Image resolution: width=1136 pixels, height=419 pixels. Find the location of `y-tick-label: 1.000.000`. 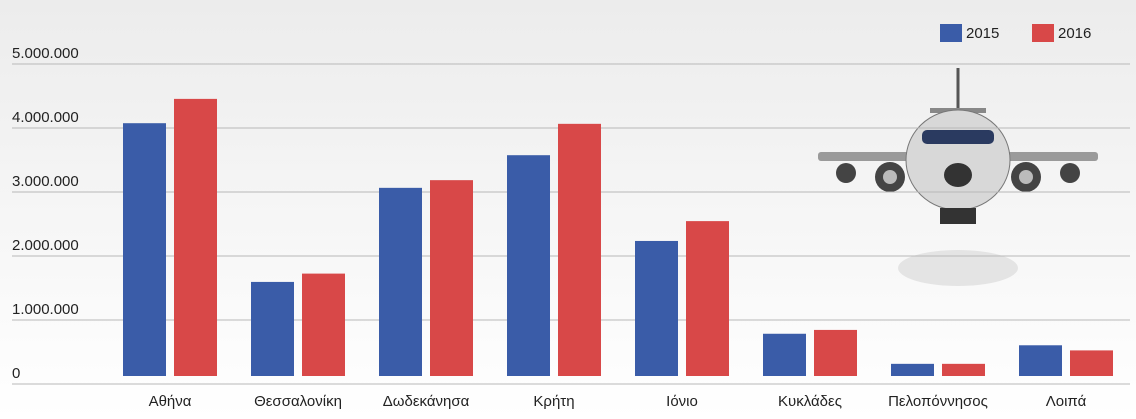

y-tick-label: 1.000.000 is located at coordinates (45, 309).